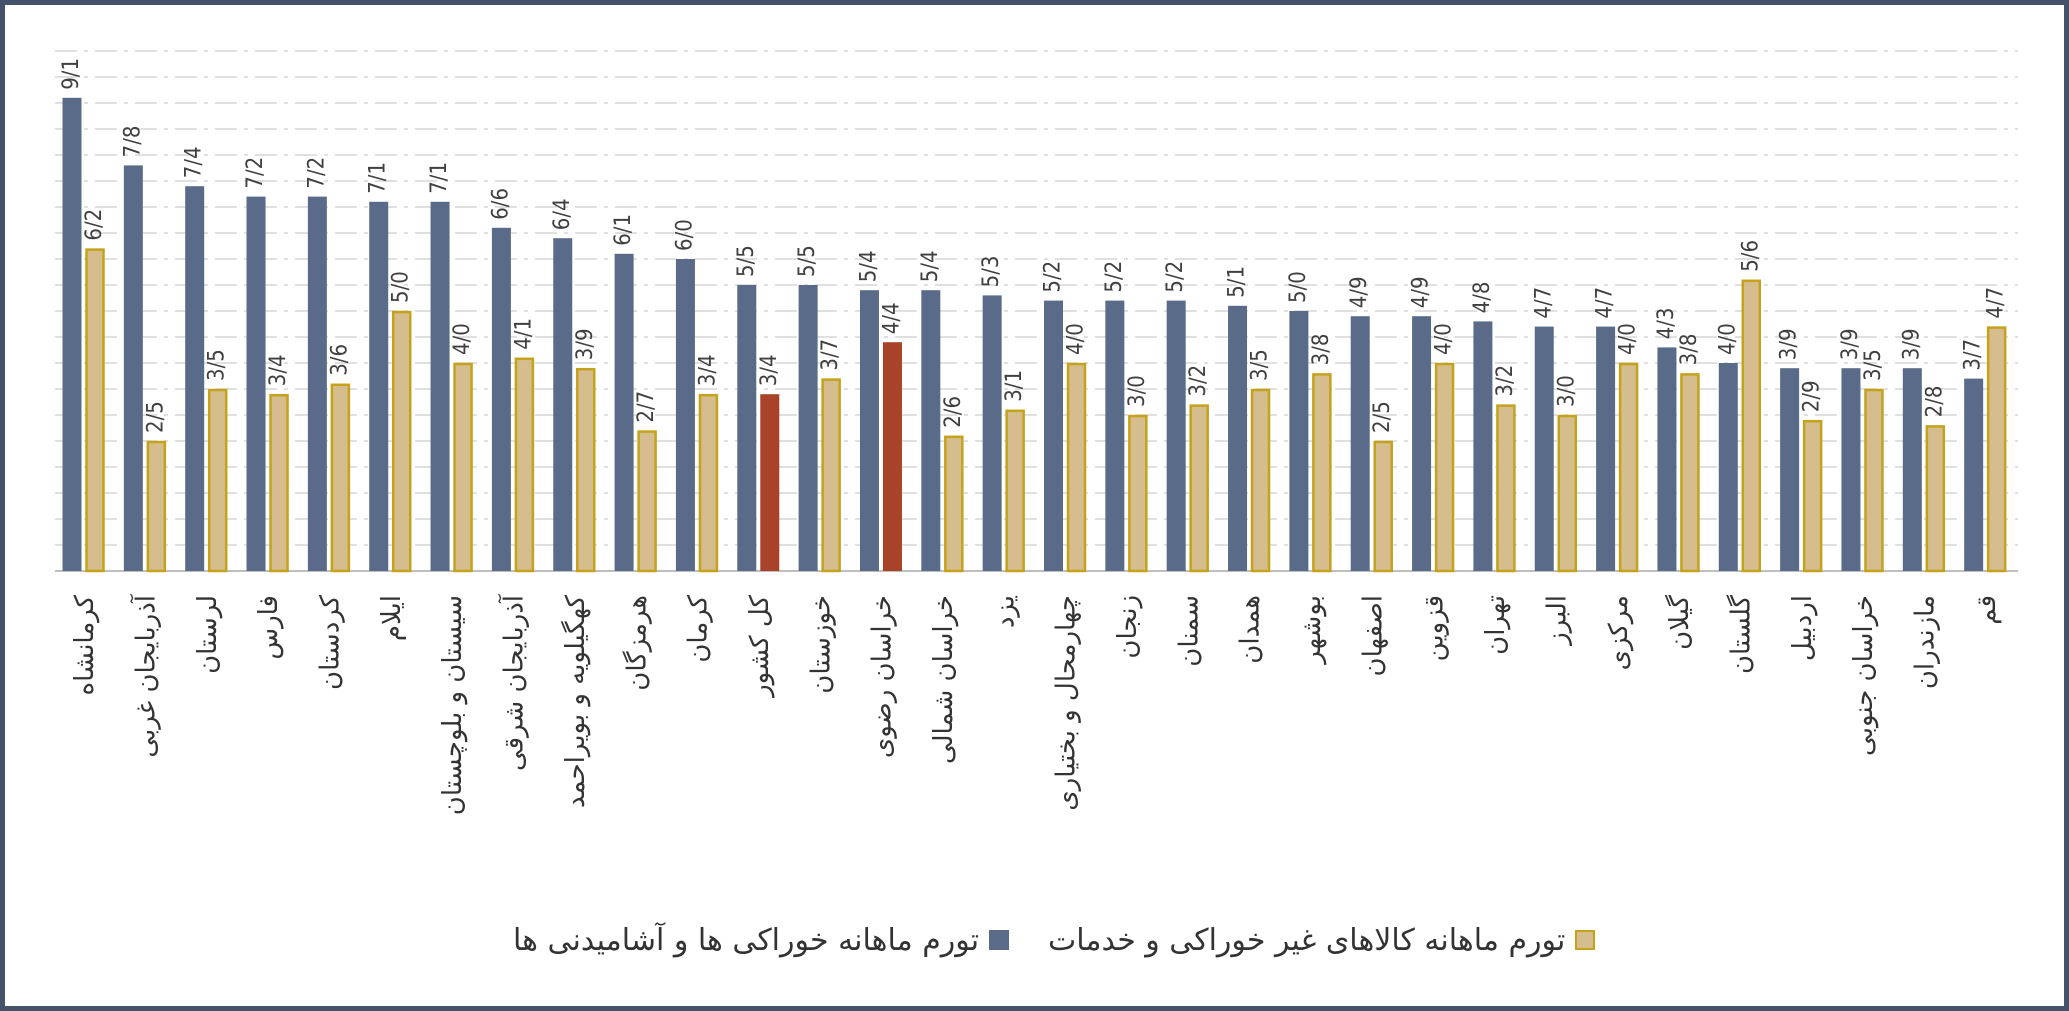  I want to click on category-label: آذربایجان شرقی, so click(514, 682).